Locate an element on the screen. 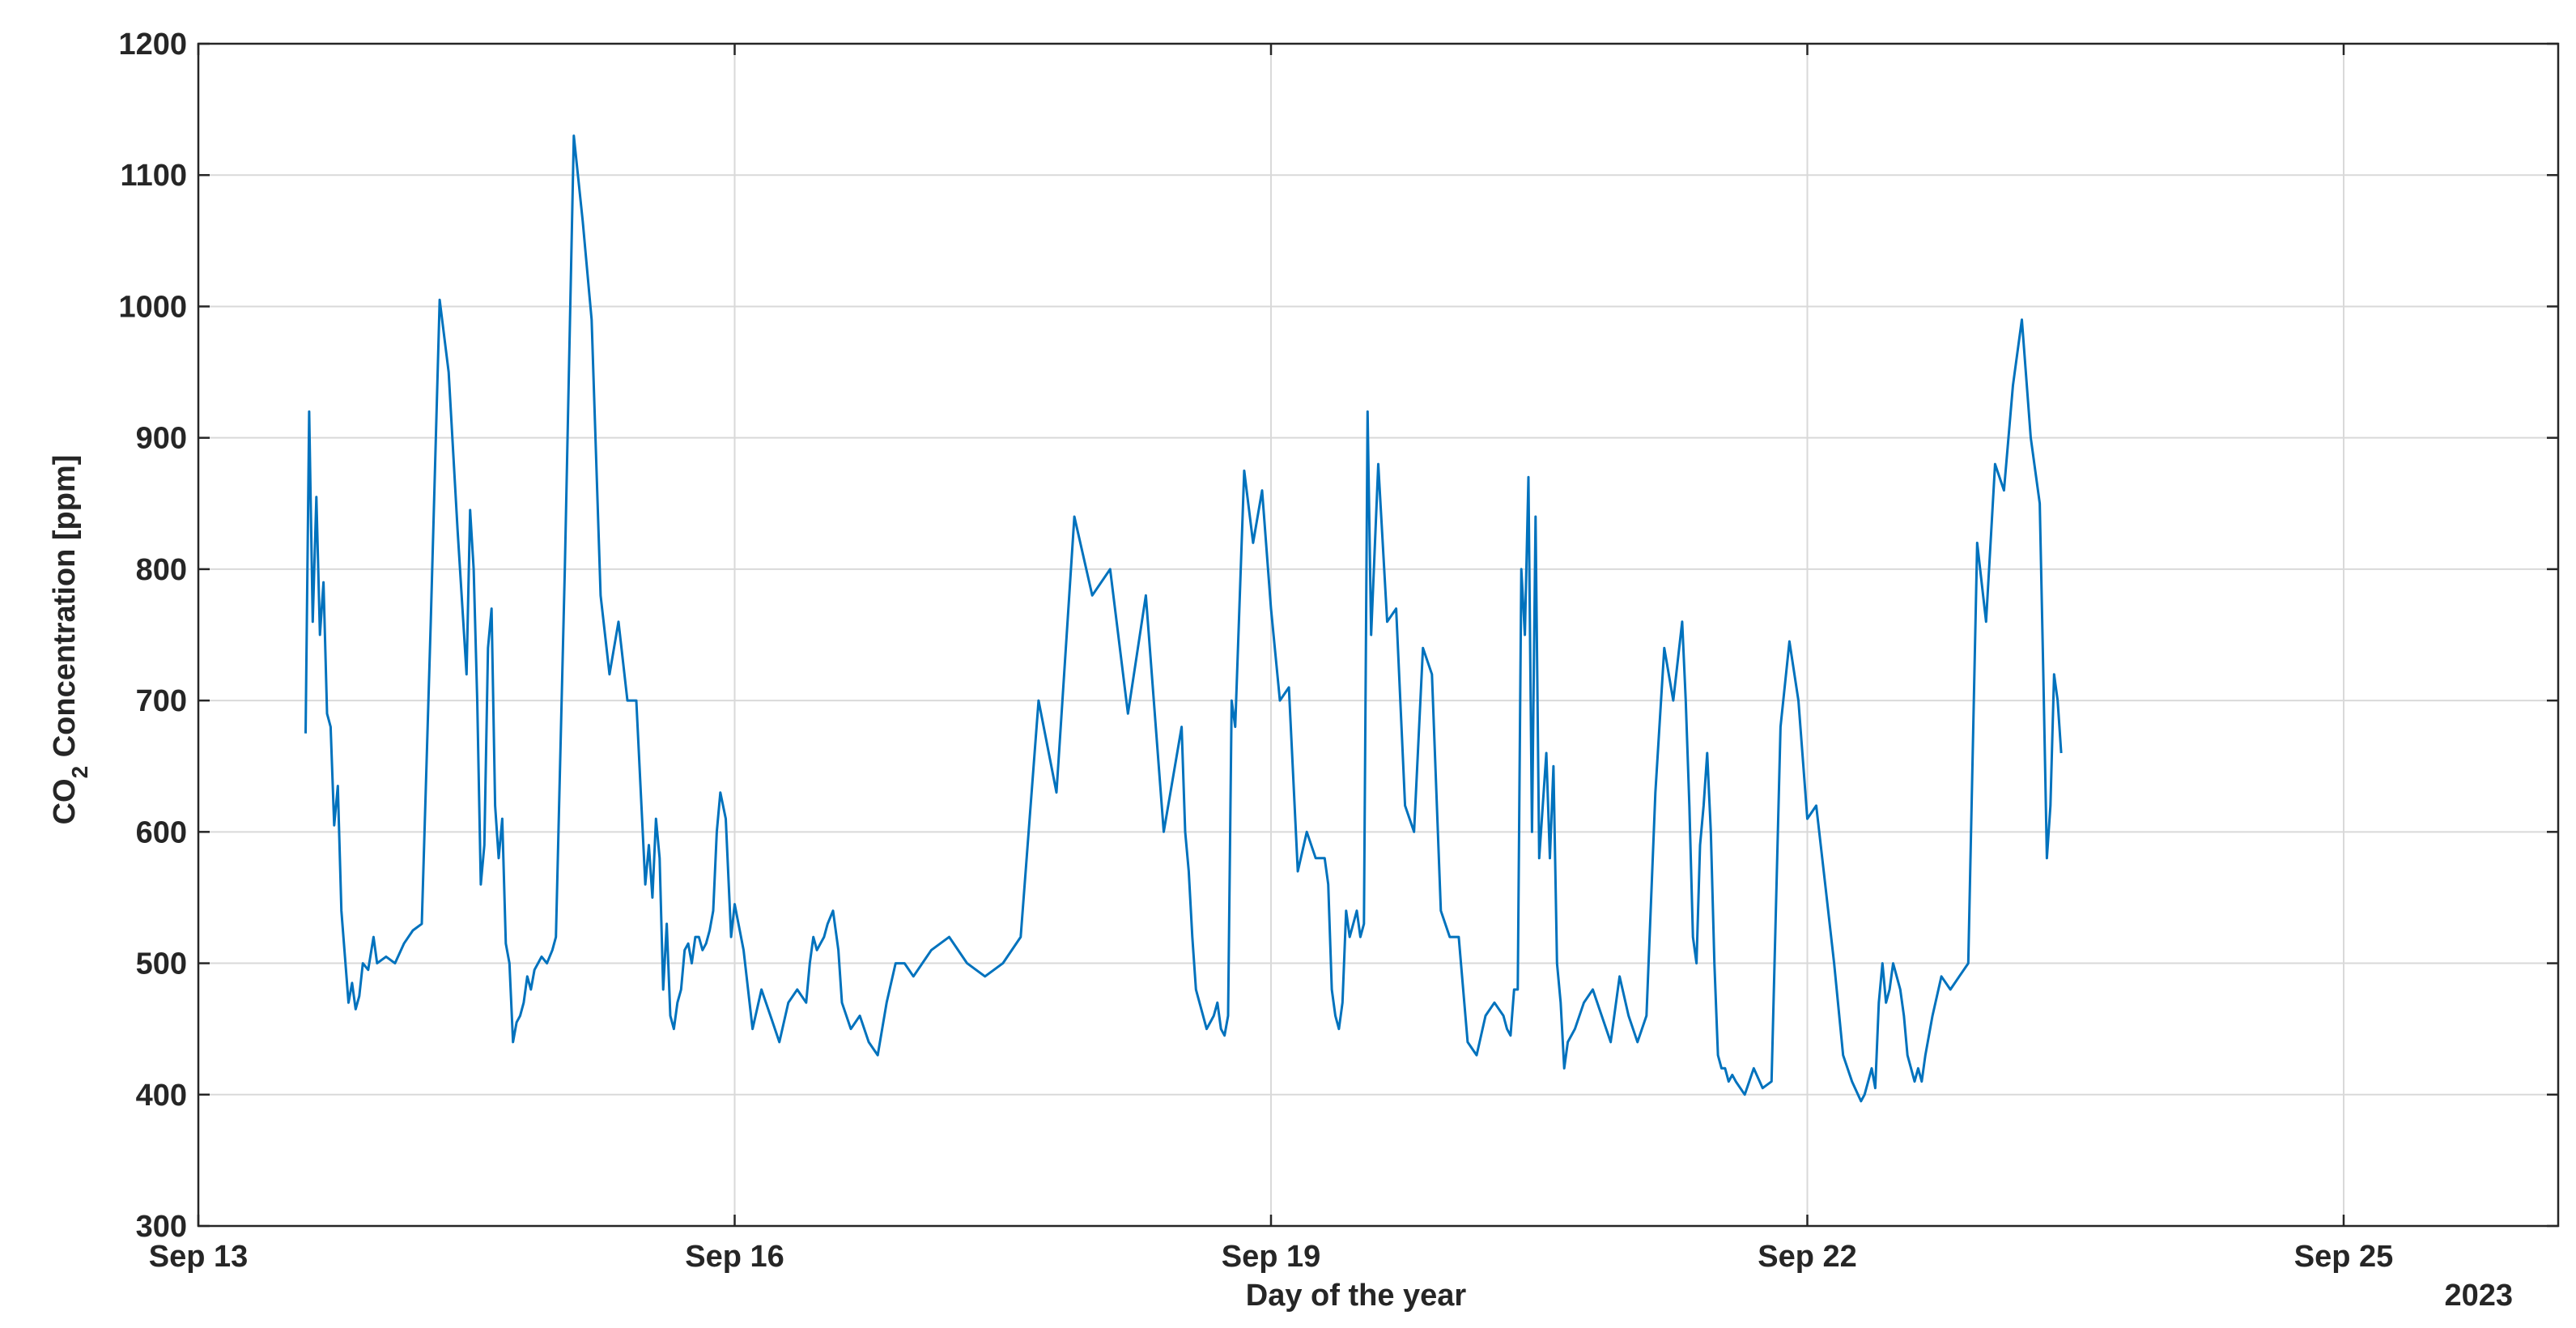 The image size is (2576, 1328). y-tick-label: 300 is located at coordinates (161, 1227).